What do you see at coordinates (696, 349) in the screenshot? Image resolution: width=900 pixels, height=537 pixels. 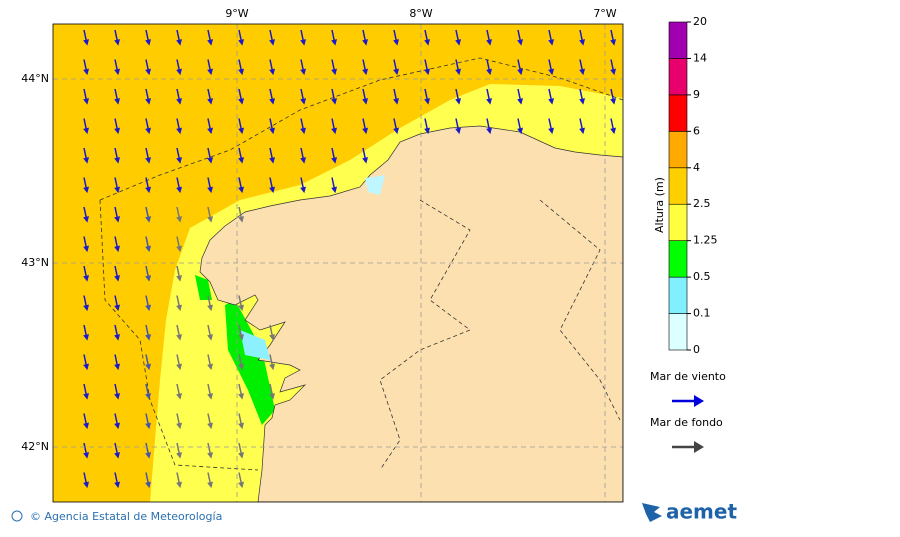 I see `colorbar-tick-label: 0` at bounding box center [696, 349].